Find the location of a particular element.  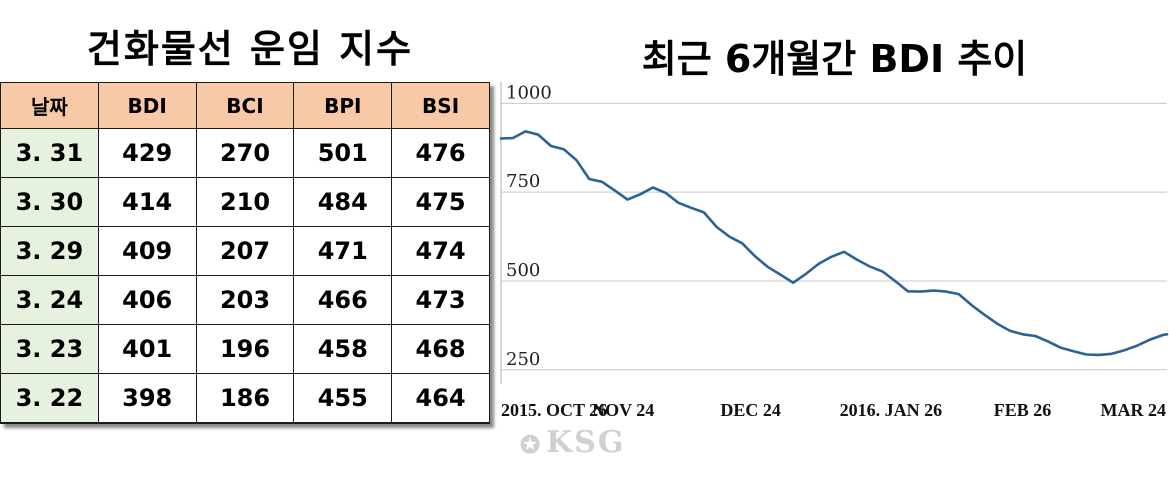

cell-bci: 203 is located at coordinates (245, 300).